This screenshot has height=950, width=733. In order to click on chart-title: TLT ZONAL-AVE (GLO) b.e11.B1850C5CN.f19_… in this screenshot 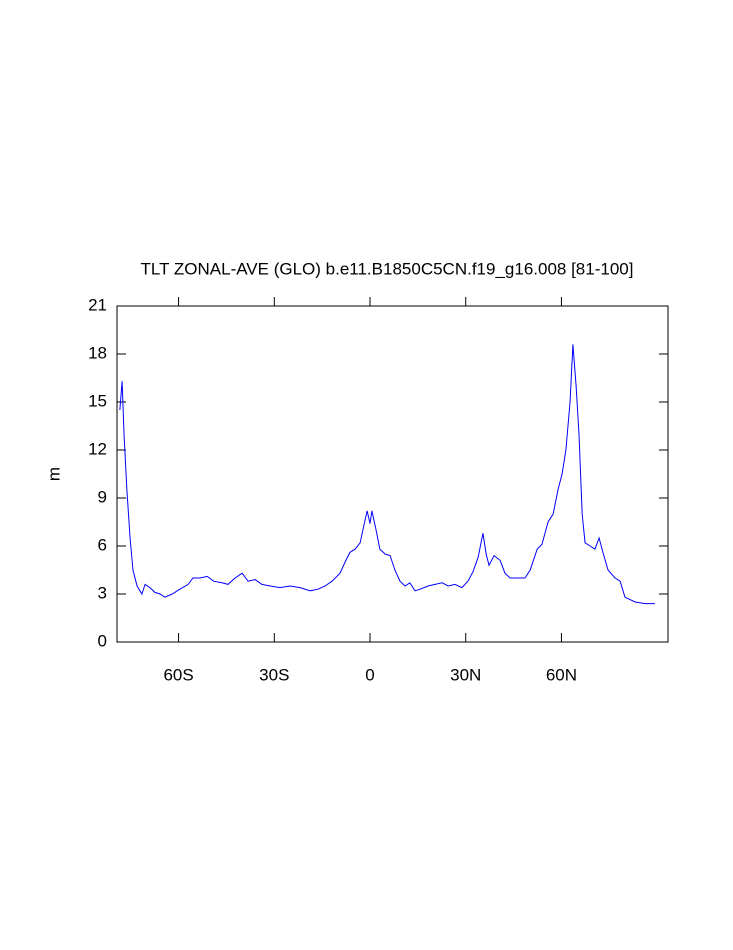, I will do `click(387, 268)`.